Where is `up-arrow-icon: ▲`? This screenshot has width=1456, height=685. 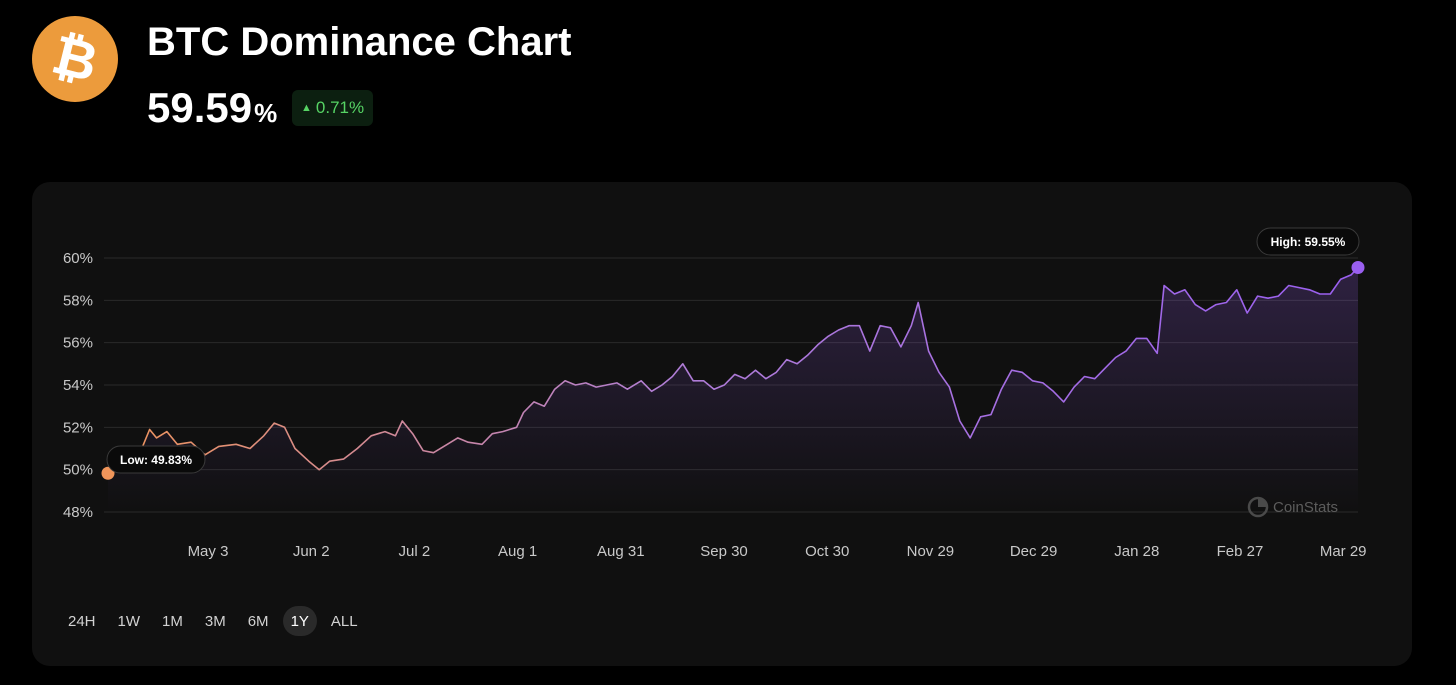
up-arrow-icon: ▲ is located at coordinates (306, 108).